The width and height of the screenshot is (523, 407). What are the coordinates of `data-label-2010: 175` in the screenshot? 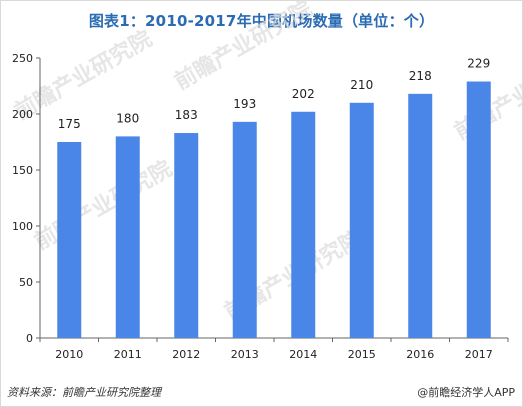 It's located at (69, 124).